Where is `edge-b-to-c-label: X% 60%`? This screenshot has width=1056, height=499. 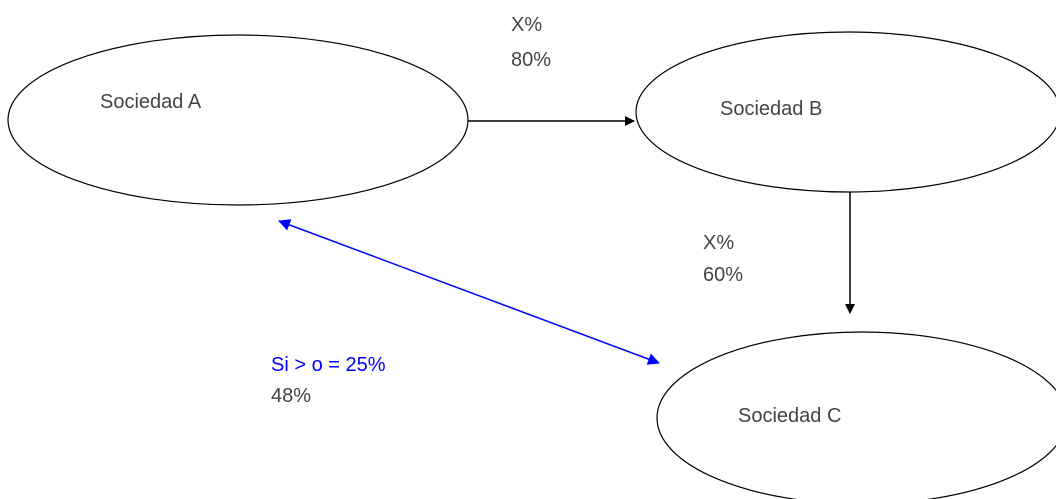
edge-b-to-c-label: X% 60% is located at coordinates (723, 259).